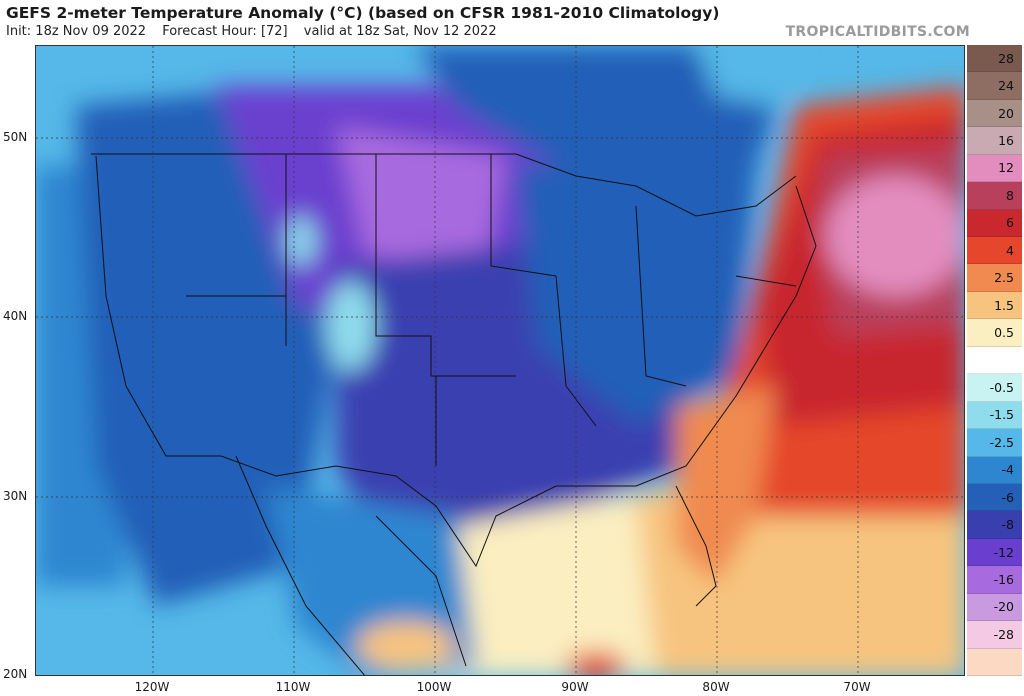  Describe the element at coordinates (994, 86) in the screenshot. I see `colorbar-cell: 24` at that location.